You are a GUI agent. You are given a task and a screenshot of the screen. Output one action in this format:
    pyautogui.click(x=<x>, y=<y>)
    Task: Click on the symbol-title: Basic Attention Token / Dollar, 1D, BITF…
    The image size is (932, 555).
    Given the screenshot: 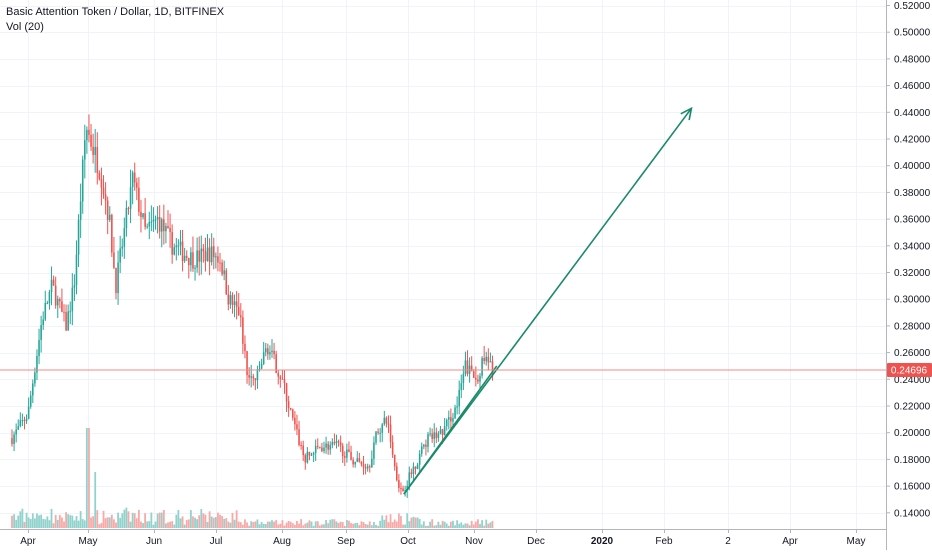 What is the action you would take?
    pyautogui.click(x=115, y=12)
    